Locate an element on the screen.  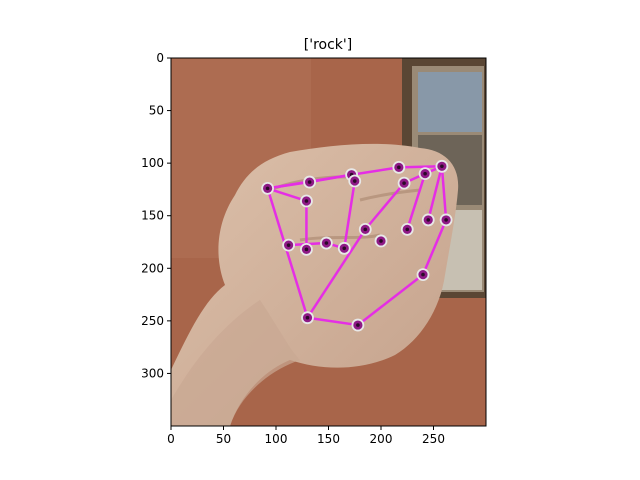
landmark-points is located at coordinates (357, 245).